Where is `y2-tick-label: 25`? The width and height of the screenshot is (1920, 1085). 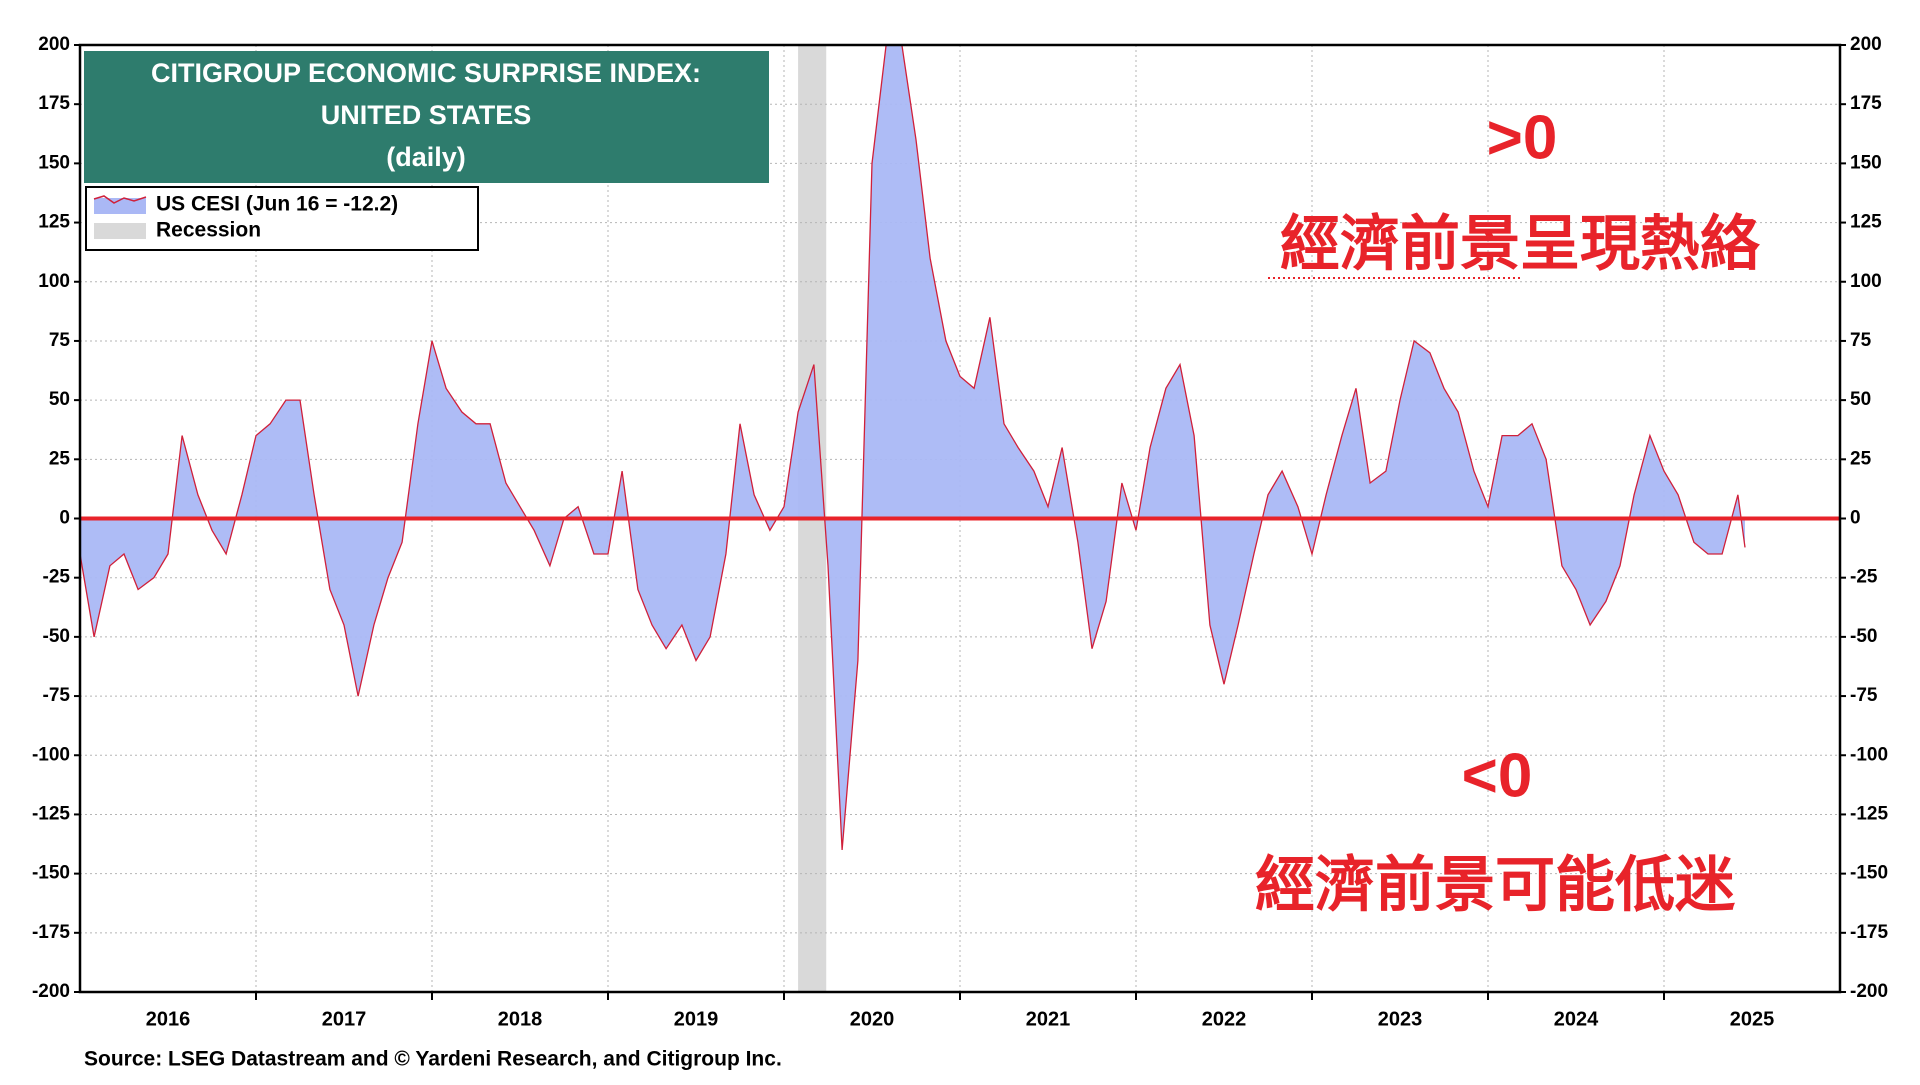
y2-tick-label: 25 is located at coordinates (1861, 458).